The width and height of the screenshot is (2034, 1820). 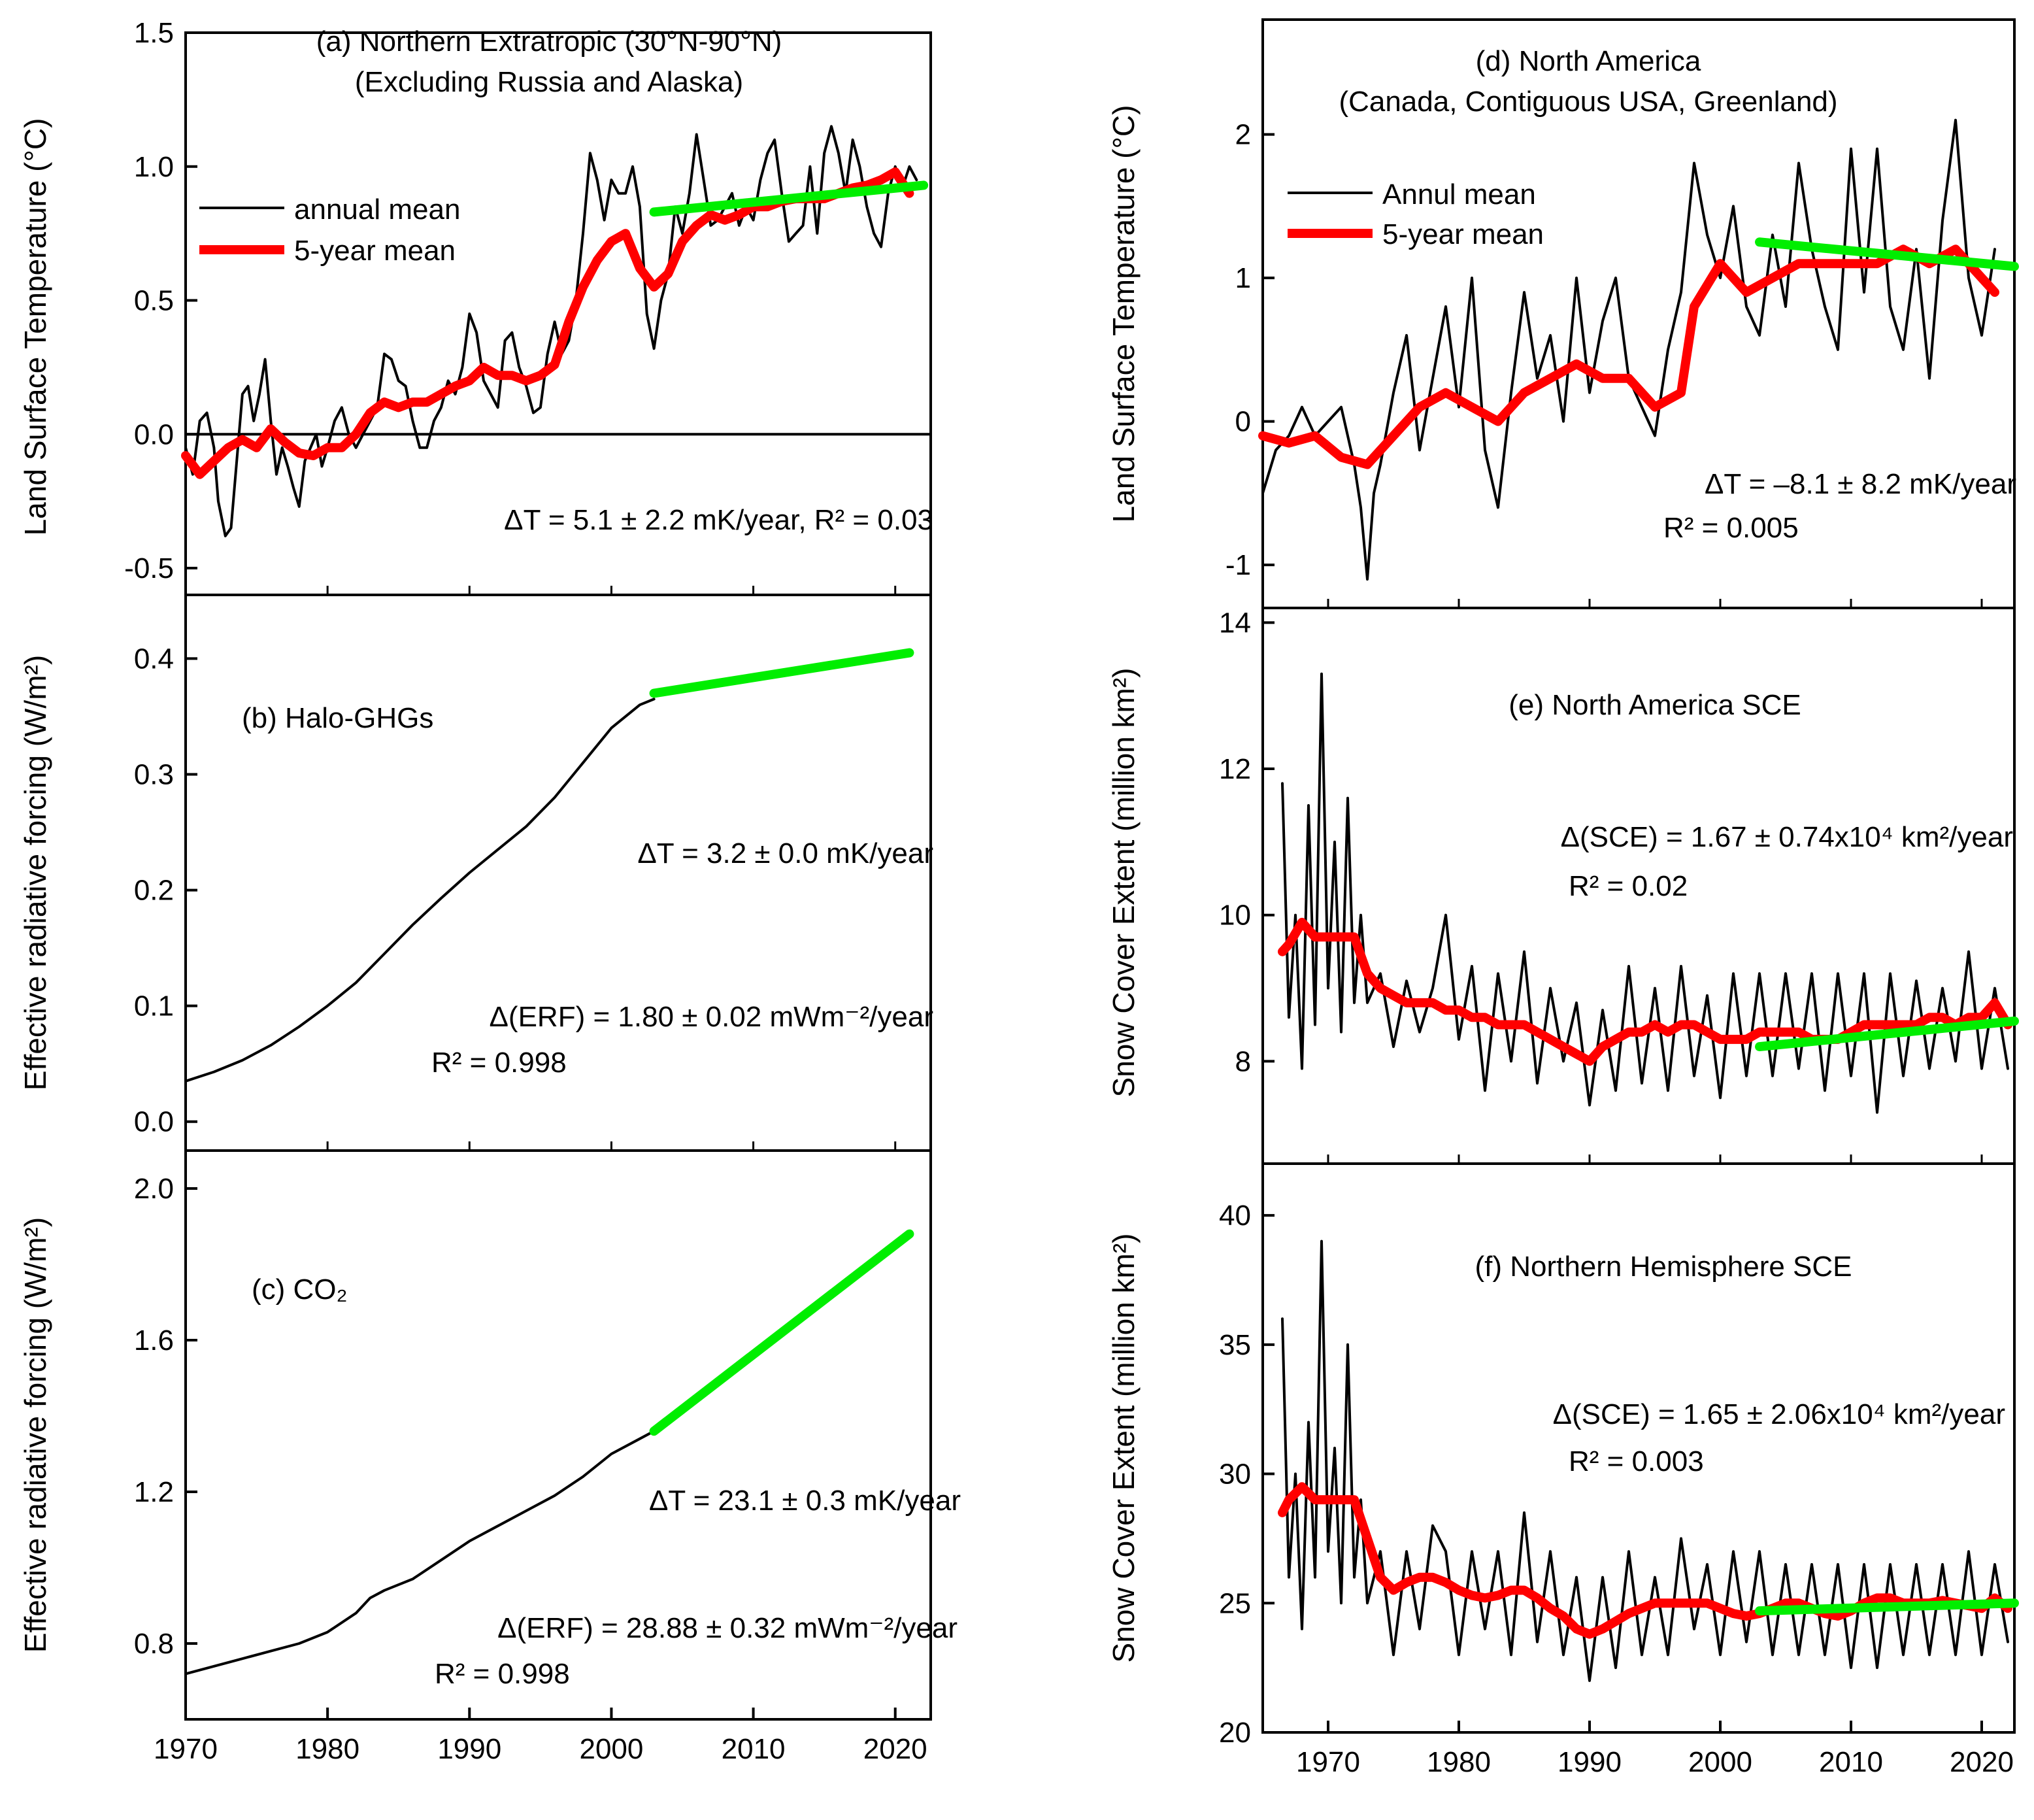 I want to click on annotation-r2: R² = 0.005, so click(x=1731, y=528).